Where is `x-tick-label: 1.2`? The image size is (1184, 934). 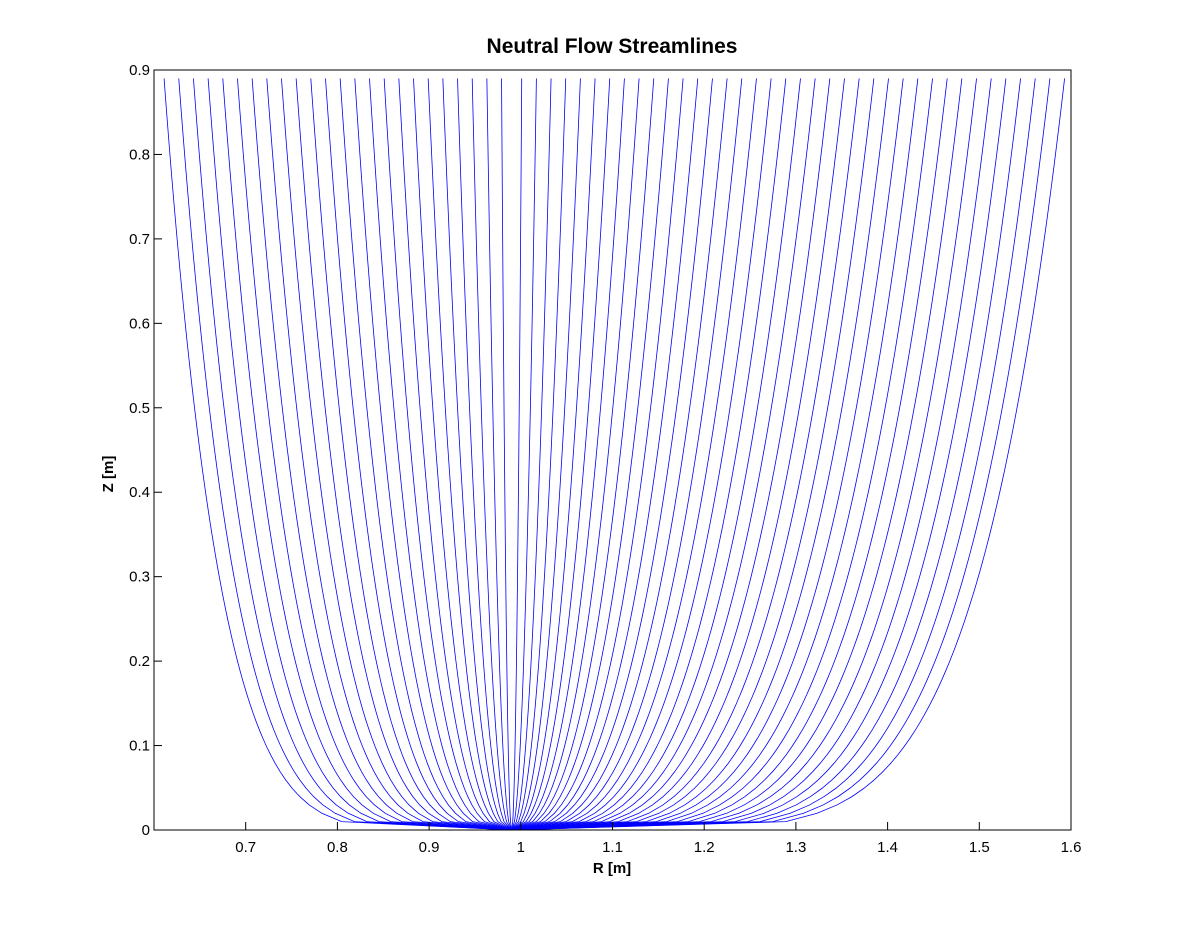
x-tick-label: 1.2 is located at coordinates (704, 847).